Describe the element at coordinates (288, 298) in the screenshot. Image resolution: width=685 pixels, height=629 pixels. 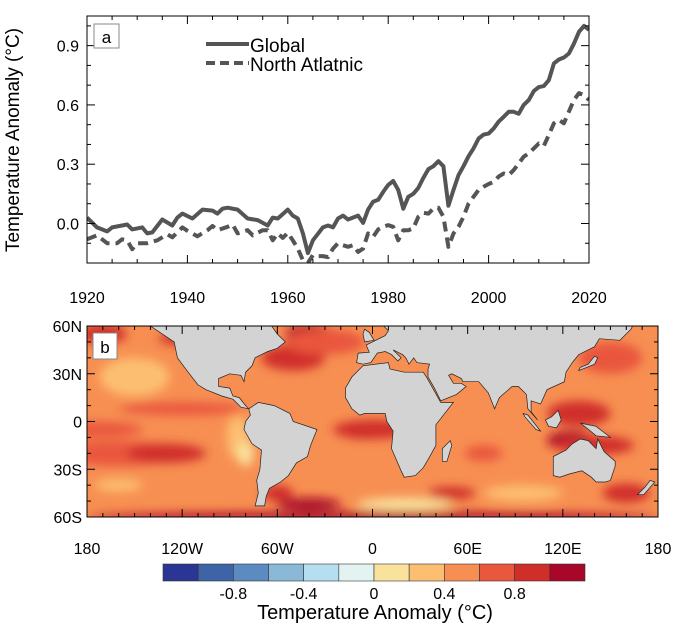
I see `x-tick-label: 1960` at that location.